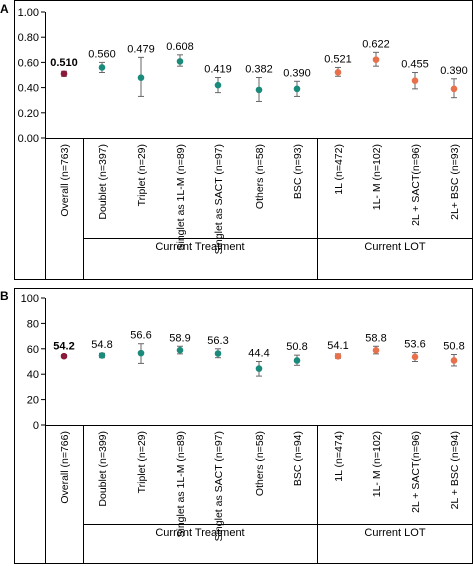 This screenshot has width=474, height=566. What do you see at coordinates (218, 70) in the screenshot?
I see `data-label: 0.419` at bounding box center [218, 70].